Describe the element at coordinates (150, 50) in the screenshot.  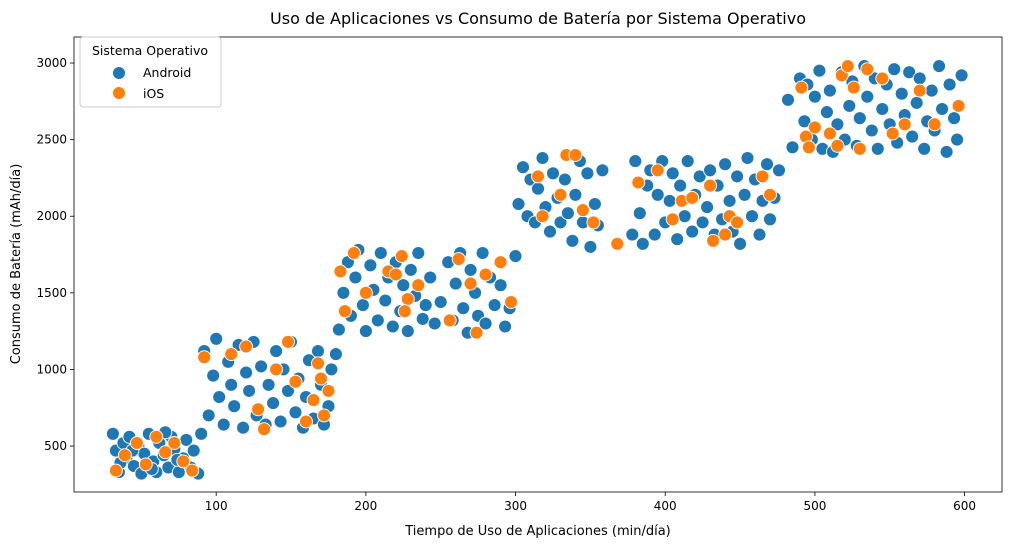
I see `legend-title: Sistema Operativo` at that location.